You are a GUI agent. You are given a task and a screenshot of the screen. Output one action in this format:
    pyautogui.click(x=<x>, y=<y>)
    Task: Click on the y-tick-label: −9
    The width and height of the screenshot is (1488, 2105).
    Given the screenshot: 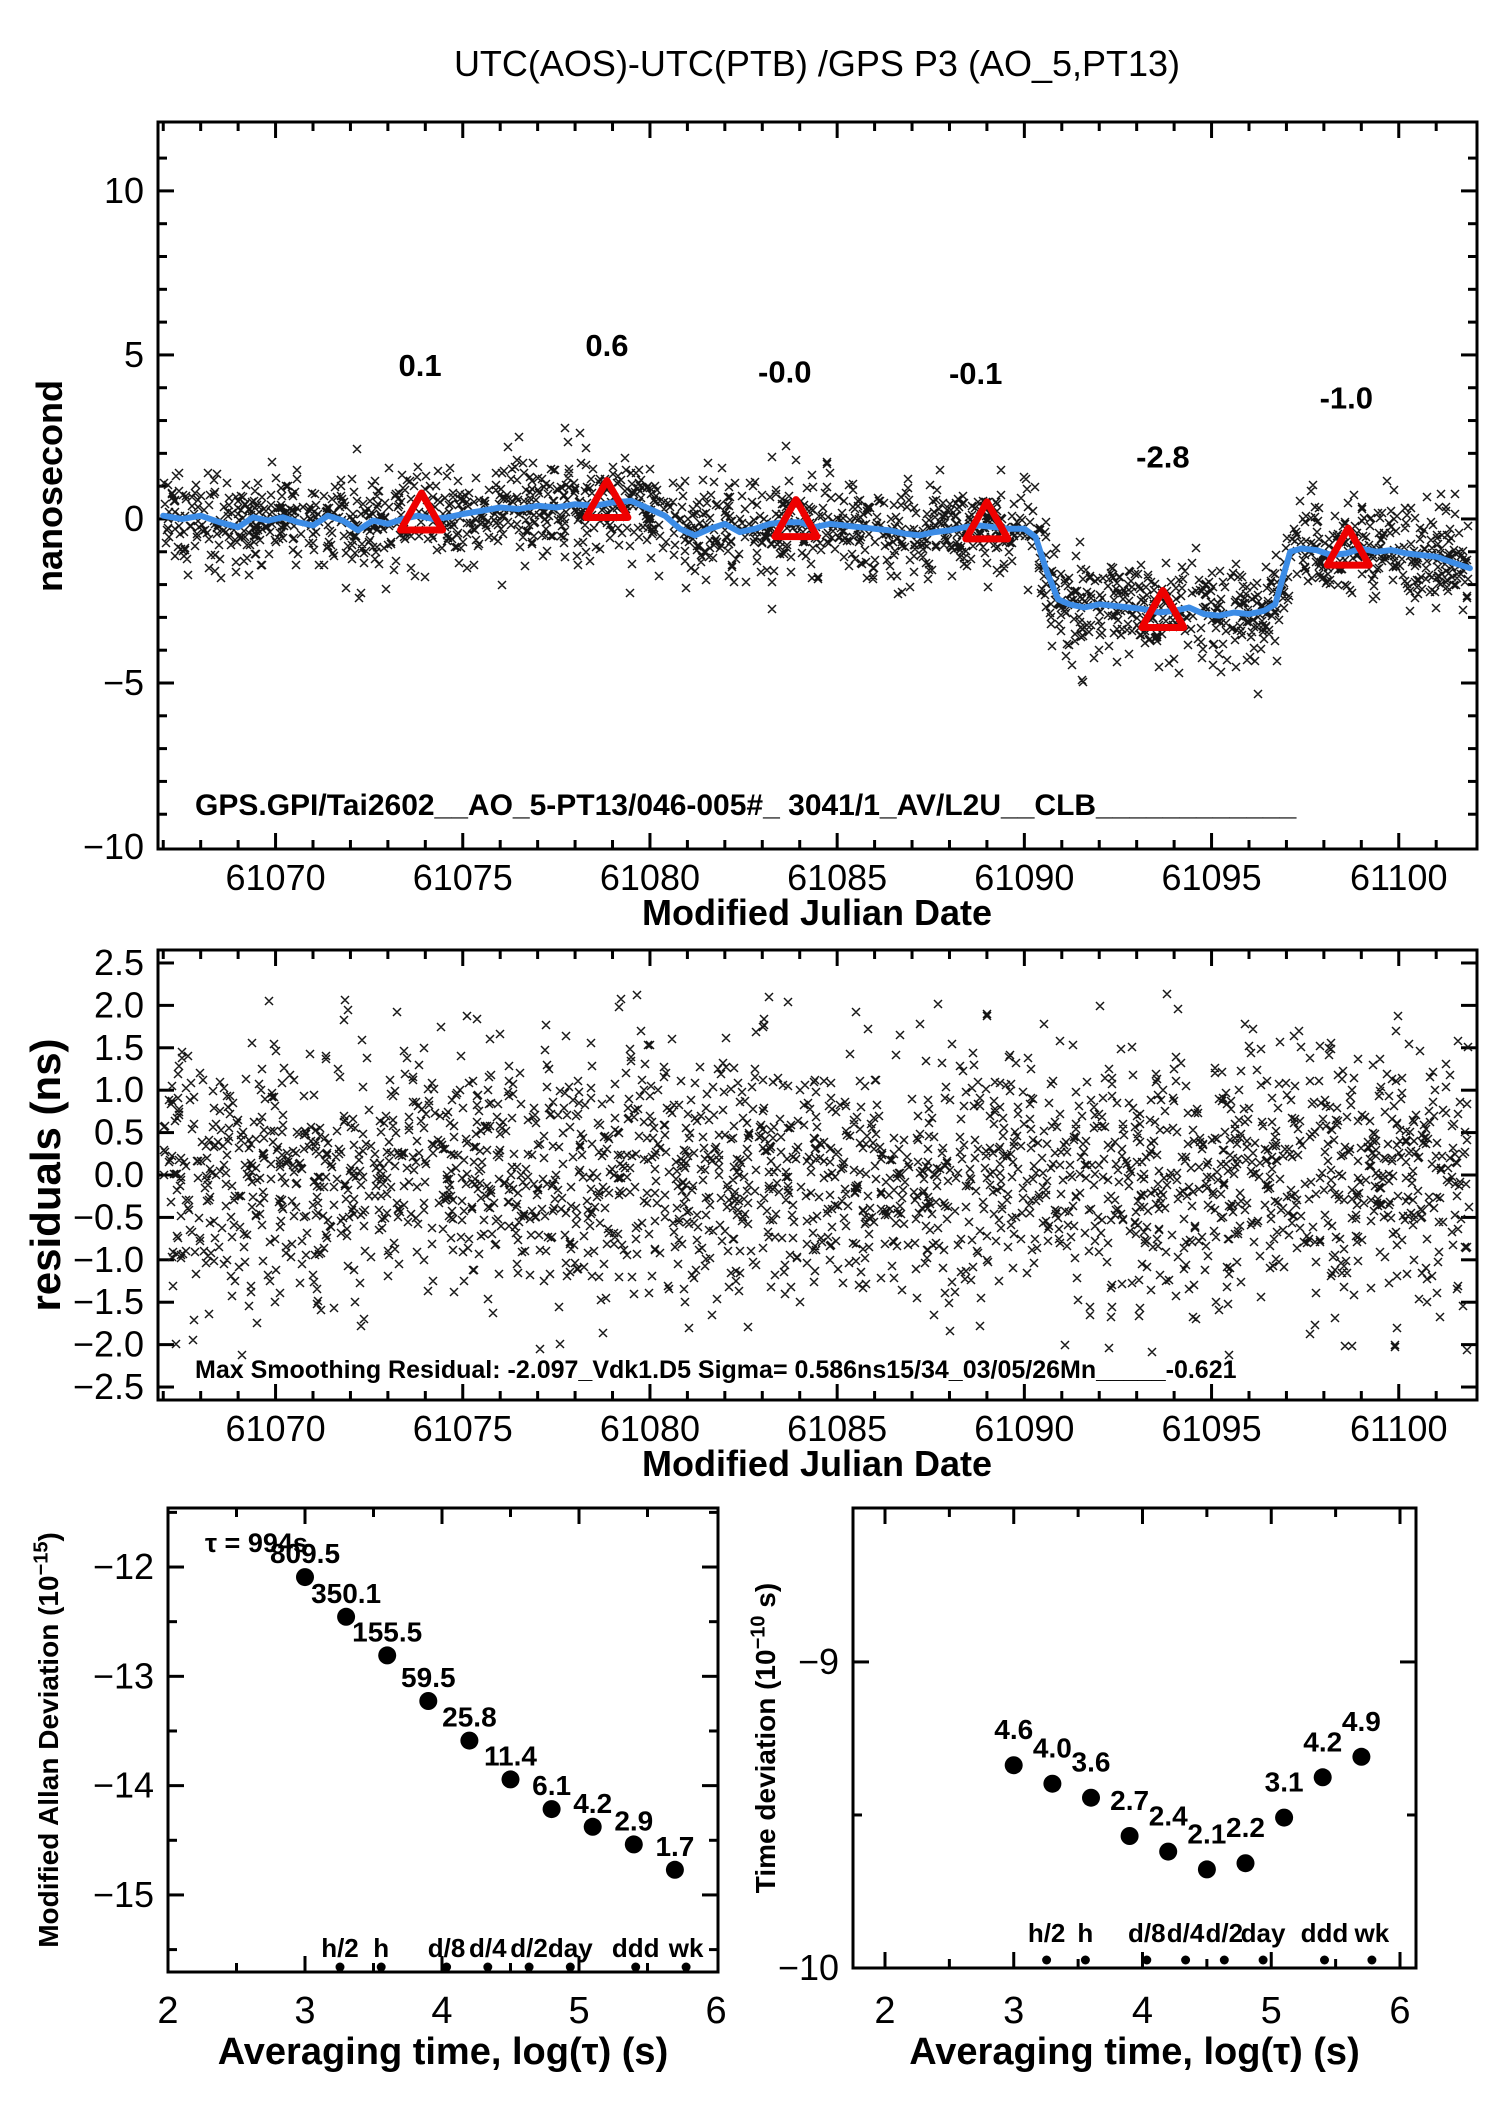 What is the action you would take?
    pyautogui.click(x=818, y=1661)
    